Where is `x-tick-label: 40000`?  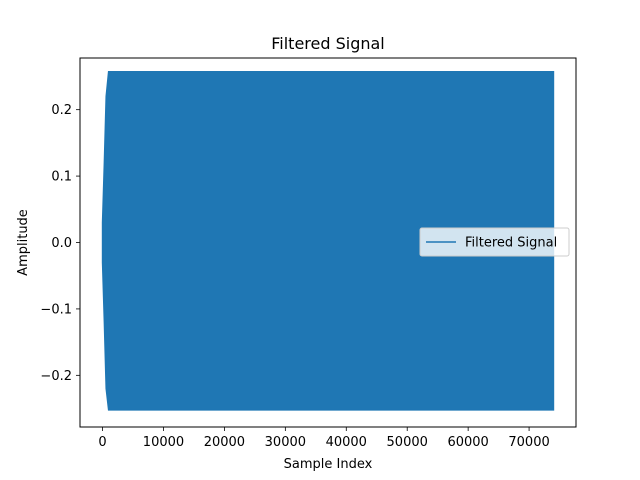 x-tick-label: 40000 is located at coordinates (346, 442).